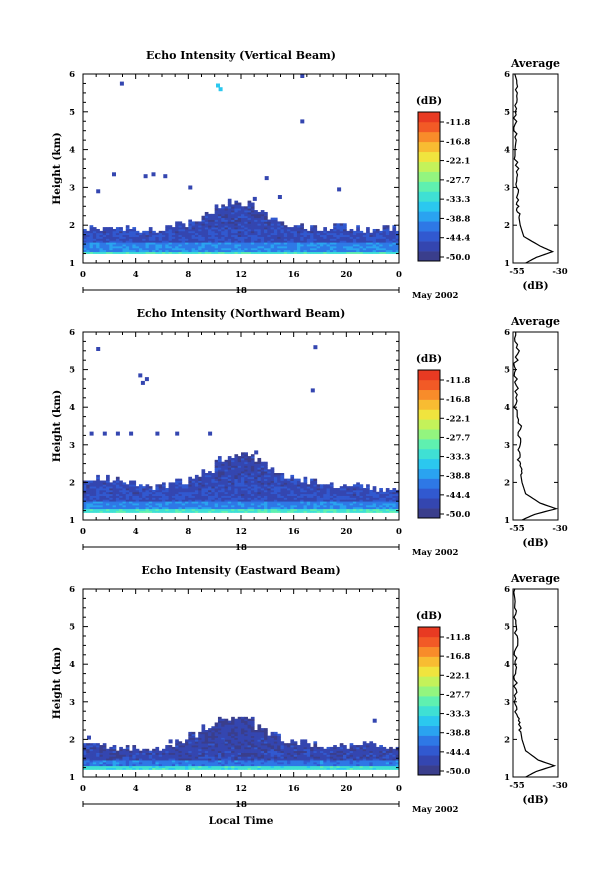  What do you see at coordinates (72, 333) in the screenshot?
I see `y-tick-label: 6` at bounding box center [72, 333].